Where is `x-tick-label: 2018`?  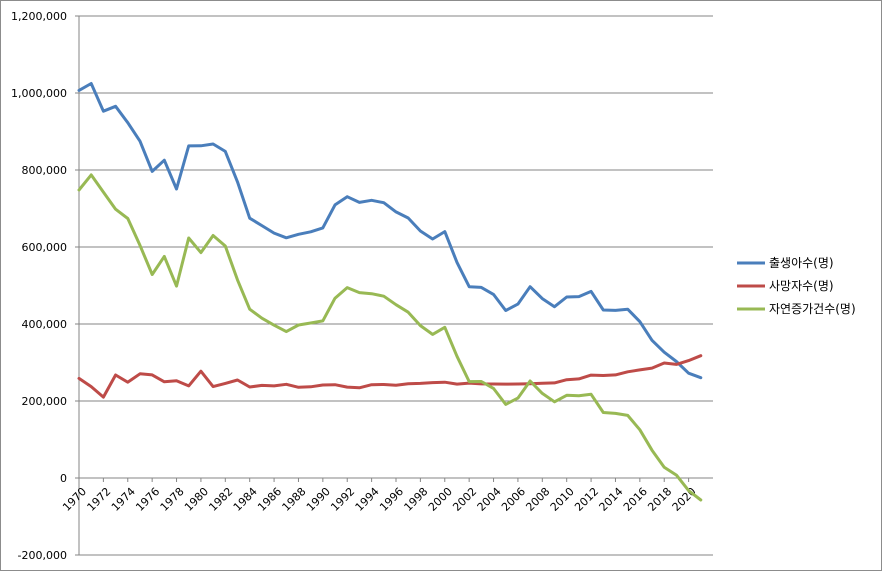 x-tick-label: 2018 is located at coordinates (659, 499).